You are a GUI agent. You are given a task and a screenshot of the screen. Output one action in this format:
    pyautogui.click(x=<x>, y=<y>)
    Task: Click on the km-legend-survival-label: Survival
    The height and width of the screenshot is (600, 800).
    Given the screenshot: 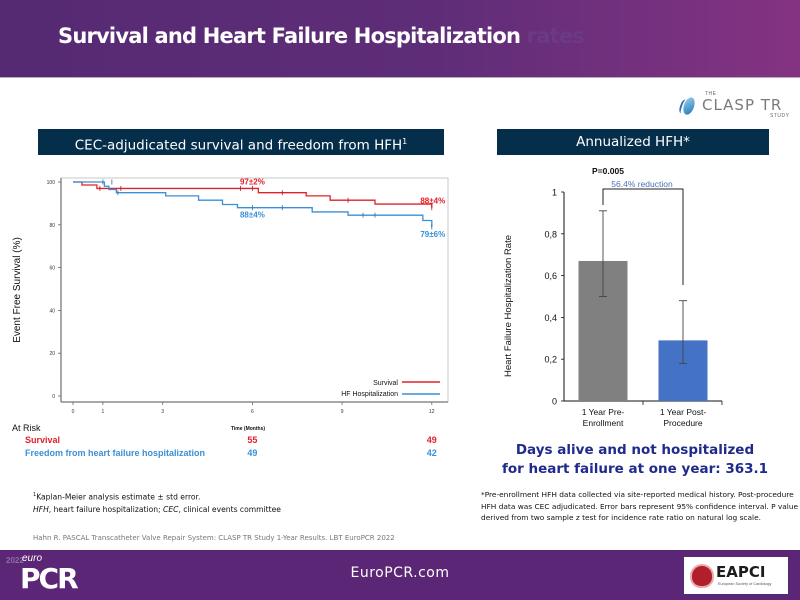 What is the action you would take?
    pyautogui.click(x=385, y=383)
    